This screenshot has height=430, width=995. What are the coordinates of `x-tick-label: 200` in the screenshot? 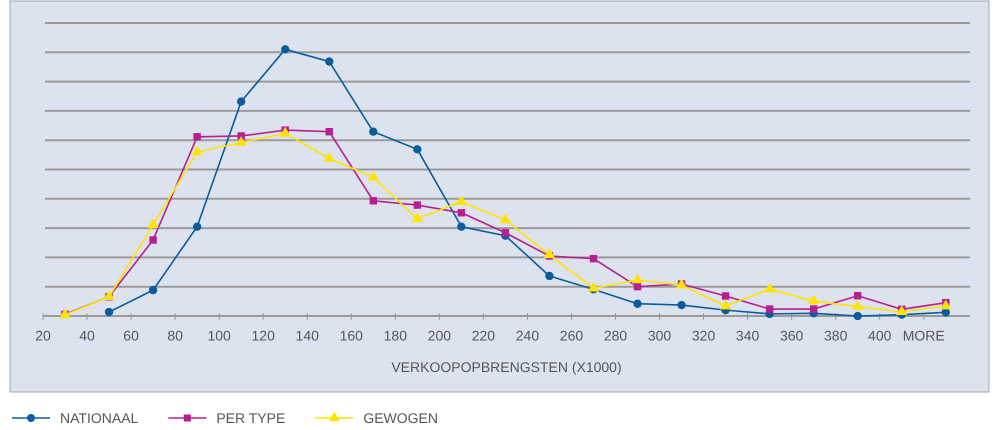 It's located at (440, 335).